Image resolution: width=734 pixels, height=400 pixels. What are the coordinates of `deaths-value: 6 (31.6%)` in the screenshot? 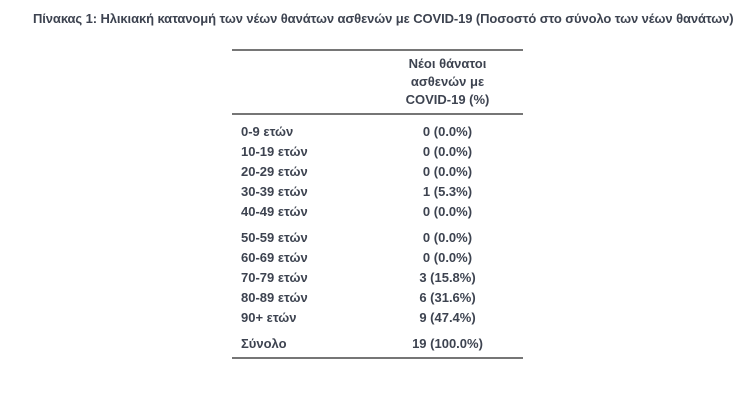 It's located at (447, 297).